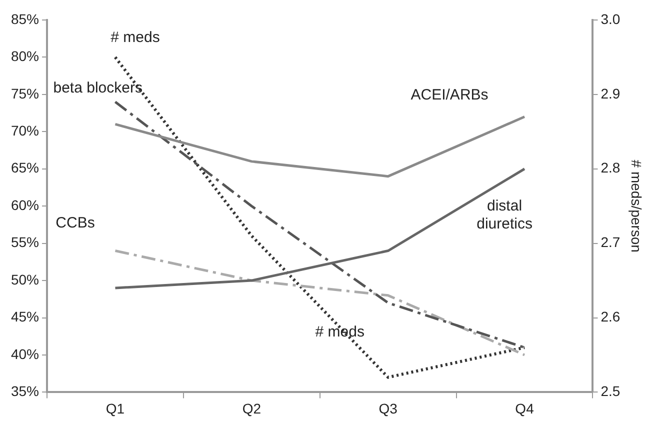  What do you see at coordinates (75, 223) in the screenshot?
I see `series-label: CCBs` at bounding box center [75, 223].